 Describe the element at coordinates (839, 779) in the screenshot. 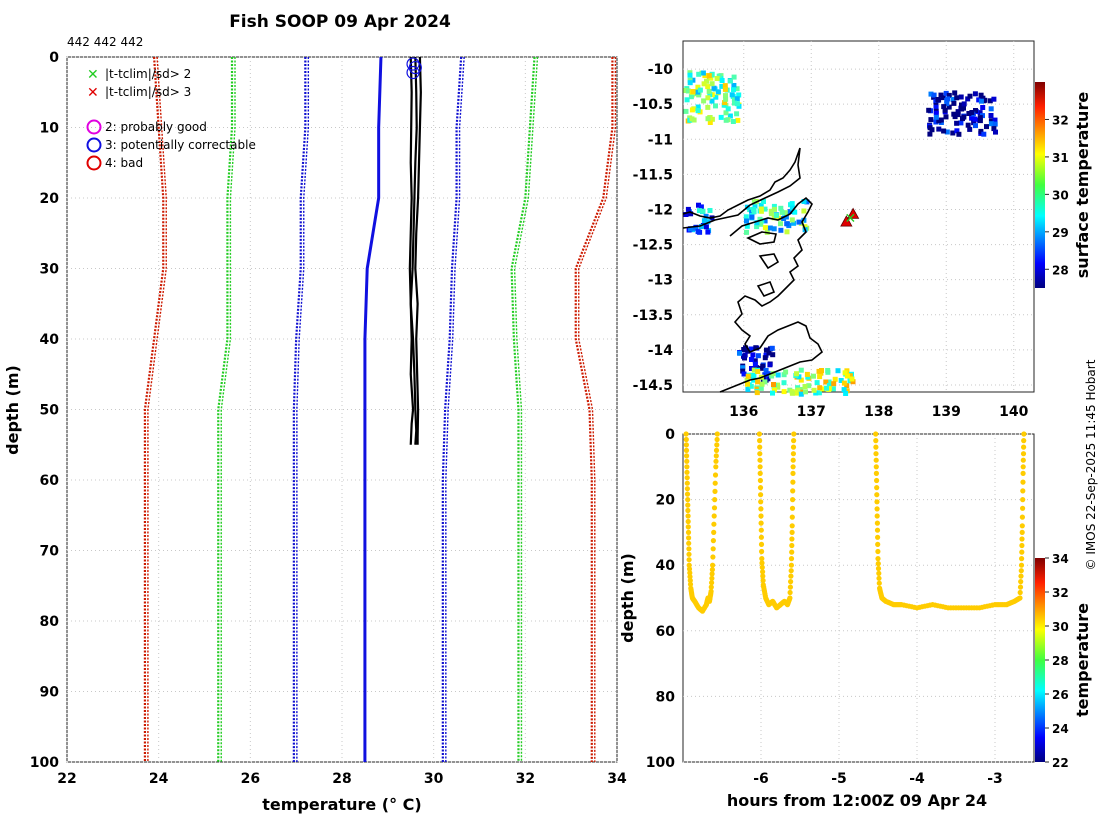

I see `track-xtick-label: -5` at that location.